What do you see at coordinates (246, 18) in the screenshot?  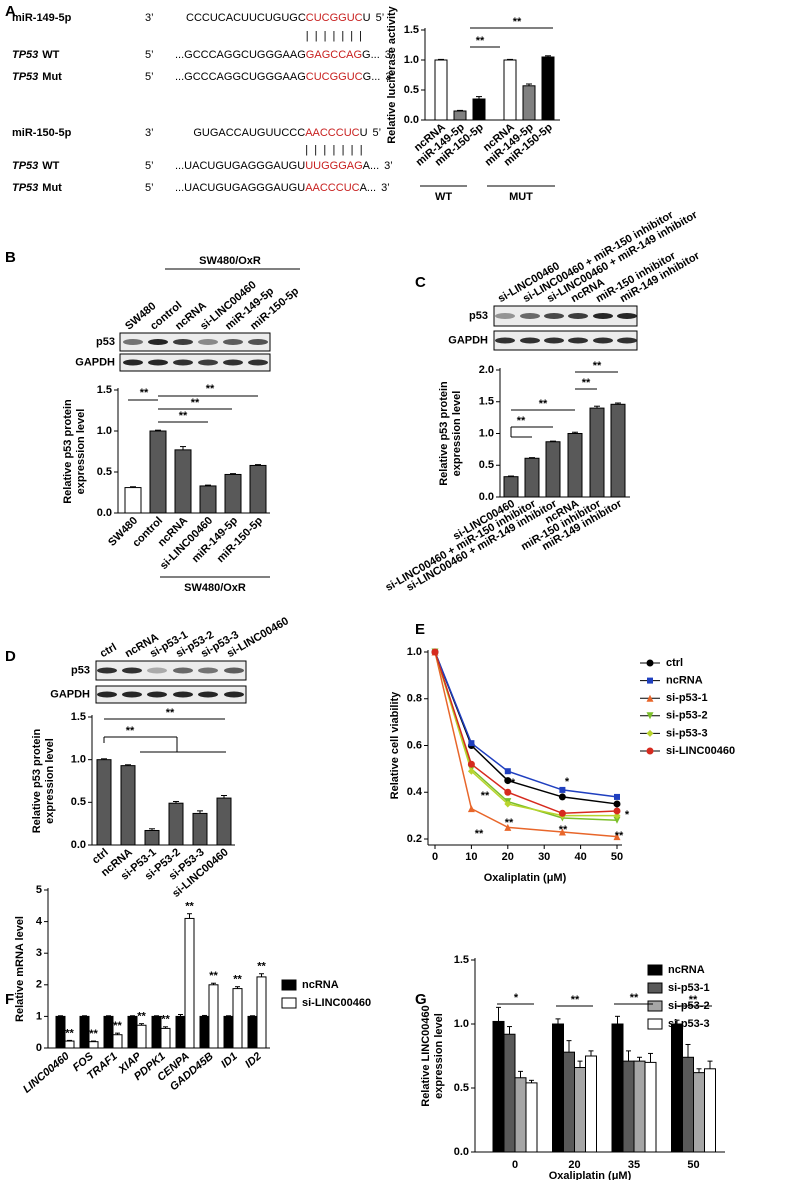 I see `sequence-part: CCCUCACUUCUGUGC` at bounding box center [246, 18].